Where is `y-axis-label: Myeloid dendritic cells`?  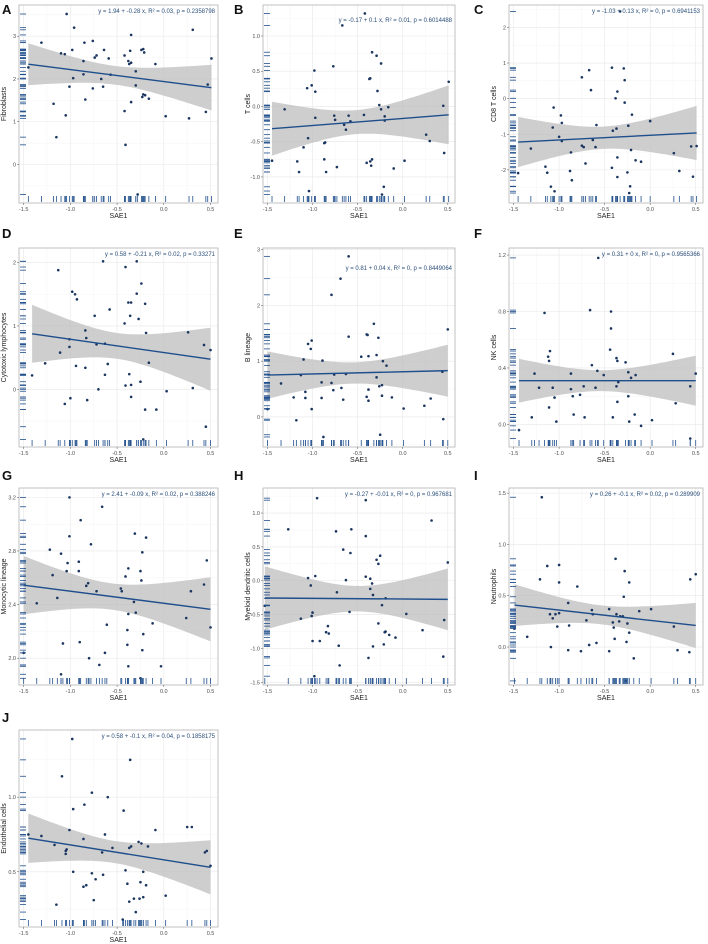
y-axis-label: Myeloid dendritic cells is located at coordinates (248, 586).